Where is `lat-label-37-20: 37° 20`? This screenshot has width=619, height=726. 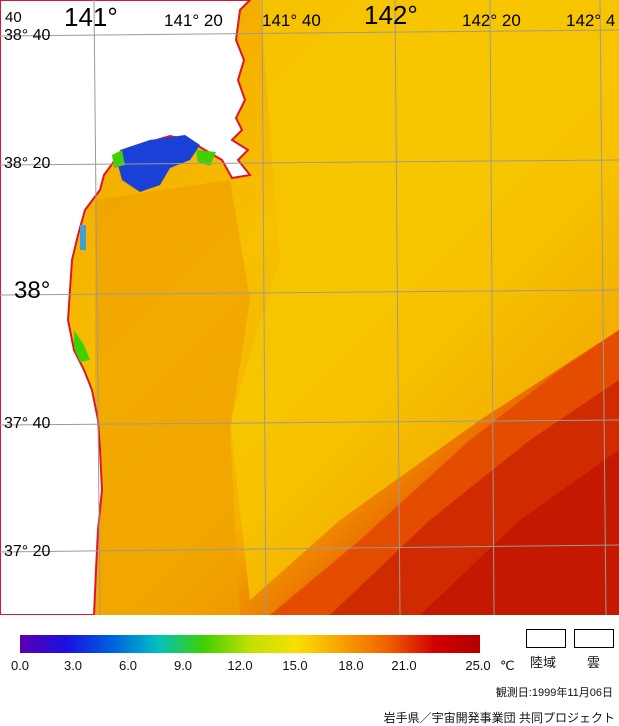
lat-label-37-20: 37° 20 is located at coordinates (27, 551).